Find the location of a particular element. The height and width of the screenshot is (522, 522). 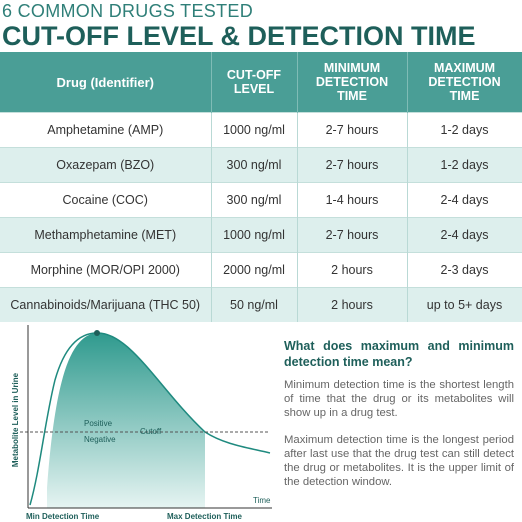

table-cell: Cocaine (COC) is located at coordinates (106, 200).